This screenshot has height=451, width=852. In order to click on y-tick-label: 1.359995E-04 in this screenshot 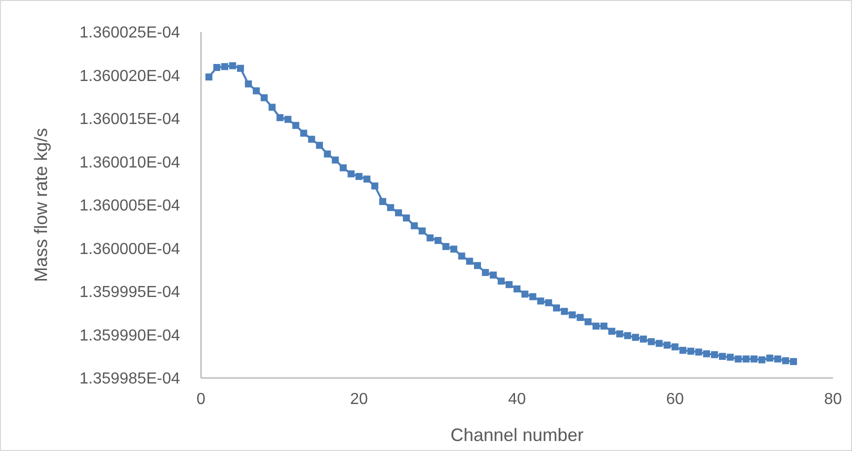, I will do `click(129, 293)`.